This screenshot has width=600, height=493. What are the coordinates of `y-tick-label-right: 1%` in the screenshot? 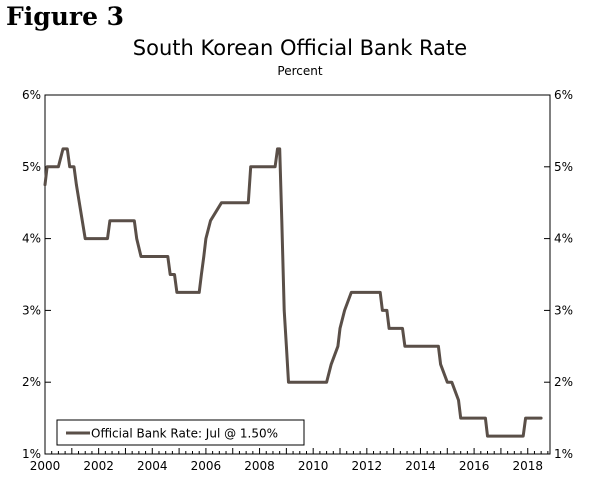 It's located at (563, 454).